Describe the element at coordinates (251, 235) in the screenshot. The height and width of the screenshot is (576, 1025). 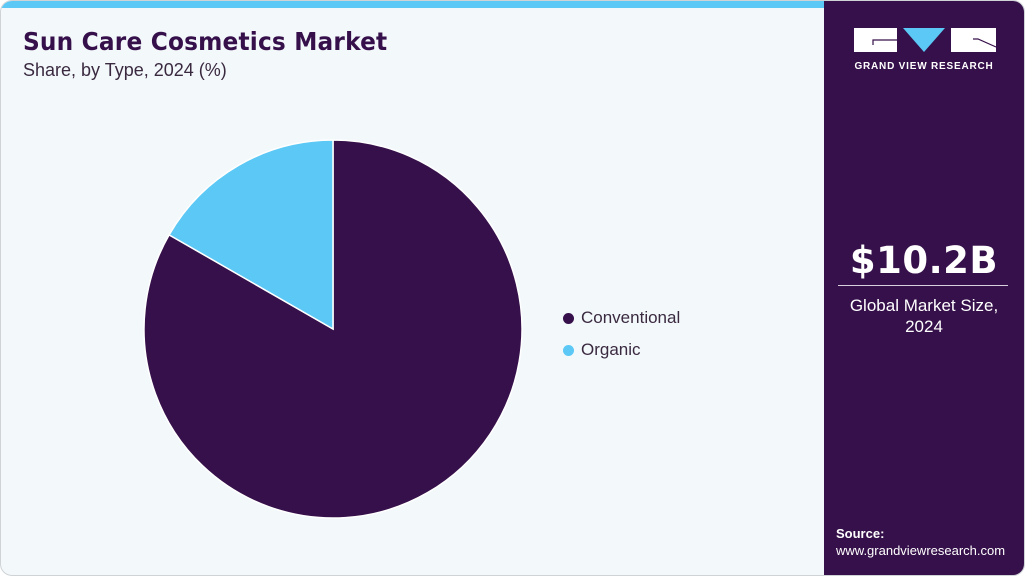
I see `pie-slice-organic` at that location.